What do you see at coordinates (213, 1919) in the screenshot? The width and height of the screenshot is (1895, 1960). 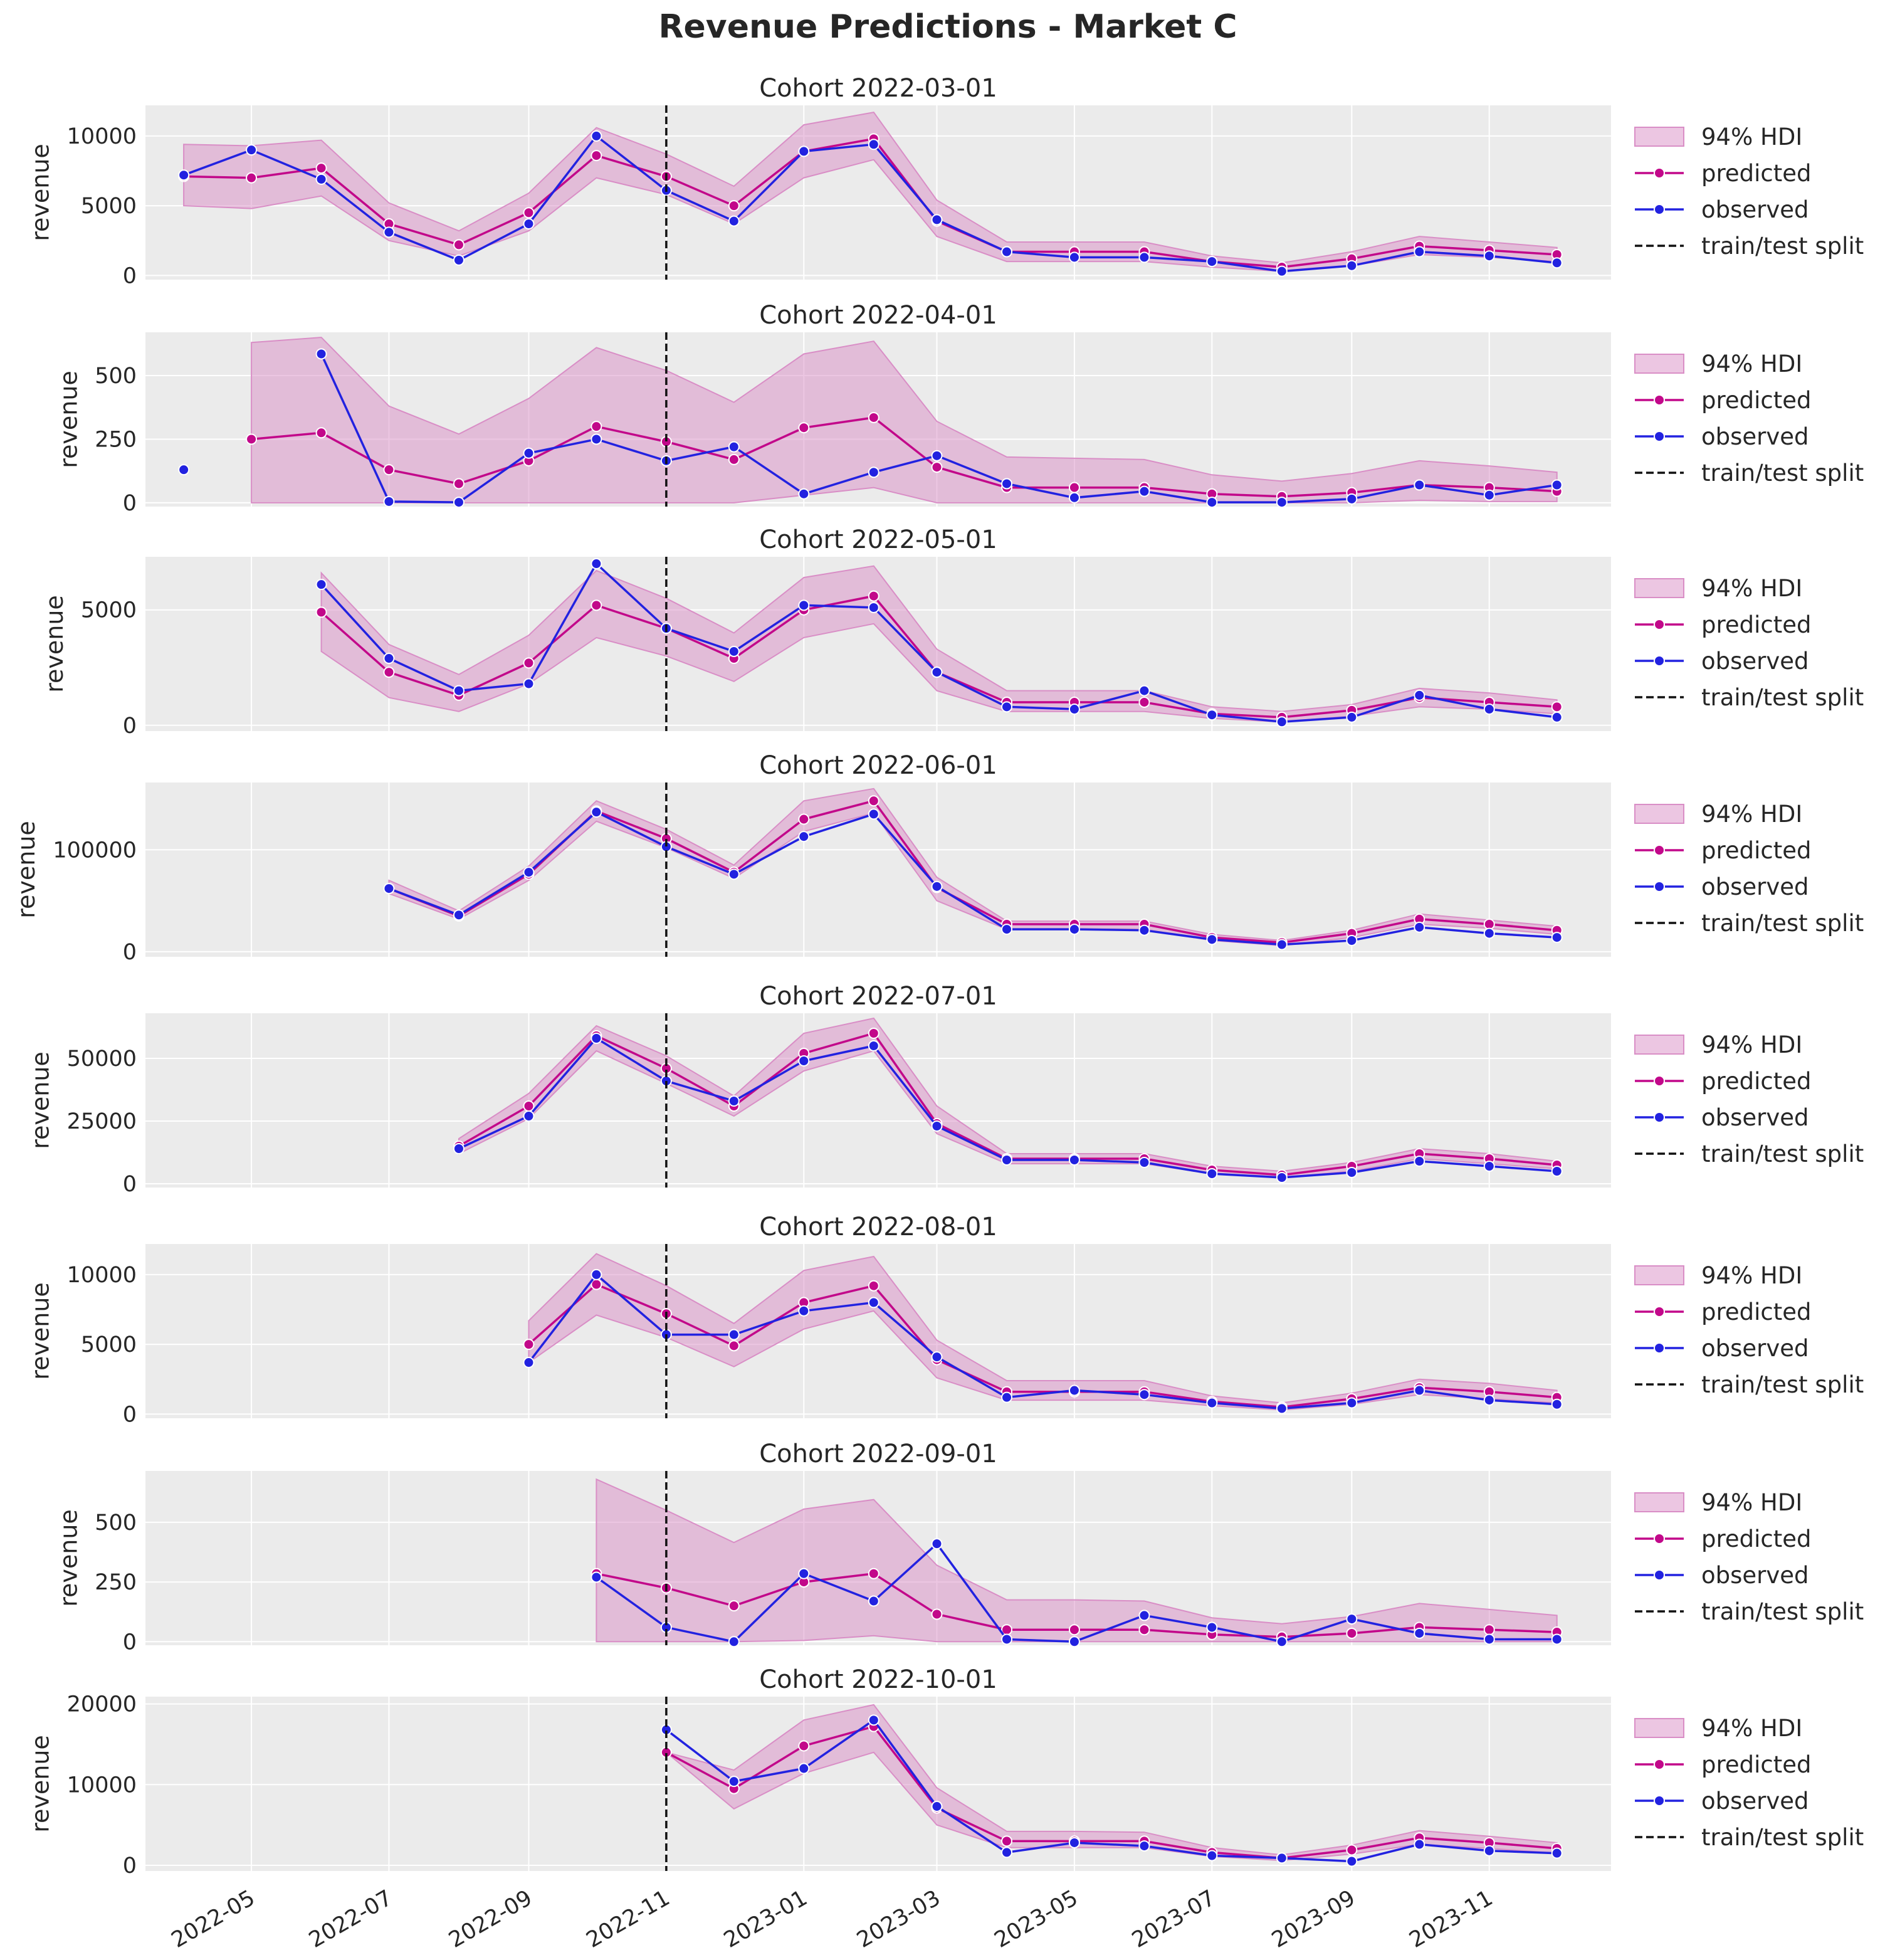 I see `x-tick-label: 2022-05` at bounding box center [213, 1919].